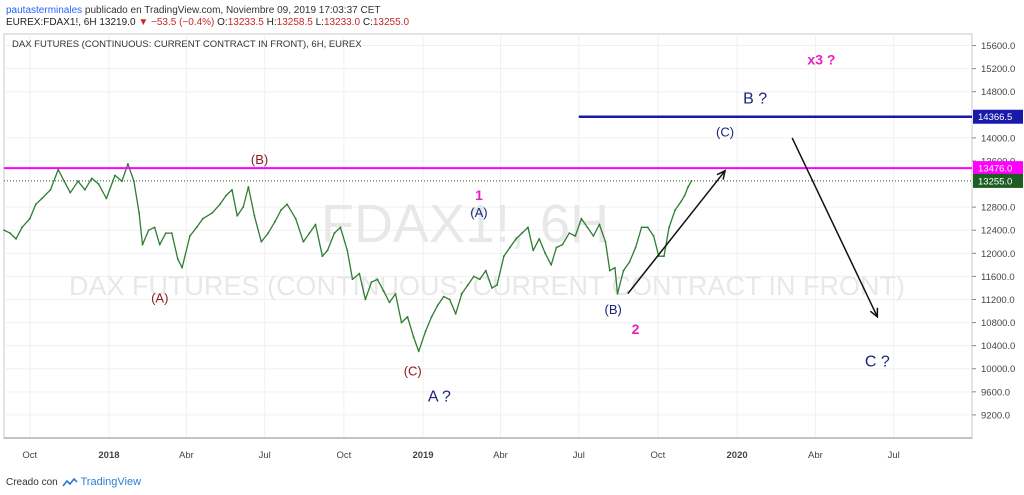  Describe the element at coordinates (636, 329) in the screenshot. I see `wave-label: 2` at that location.